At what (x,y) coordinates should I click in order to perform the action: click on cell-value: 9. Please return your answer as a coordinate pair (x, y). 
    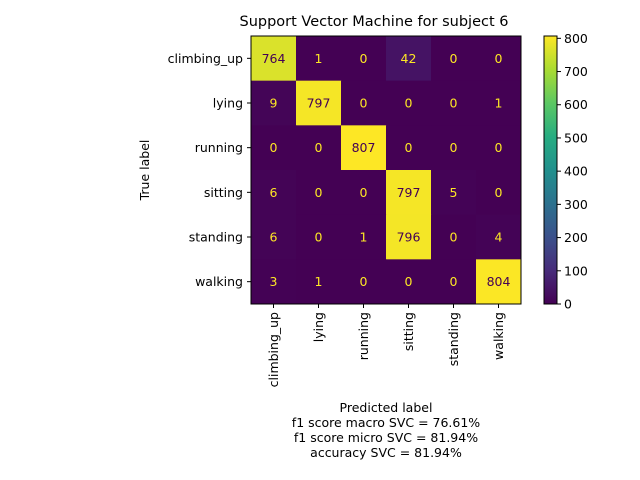
    Looking at the image, I should click on (274, 103).